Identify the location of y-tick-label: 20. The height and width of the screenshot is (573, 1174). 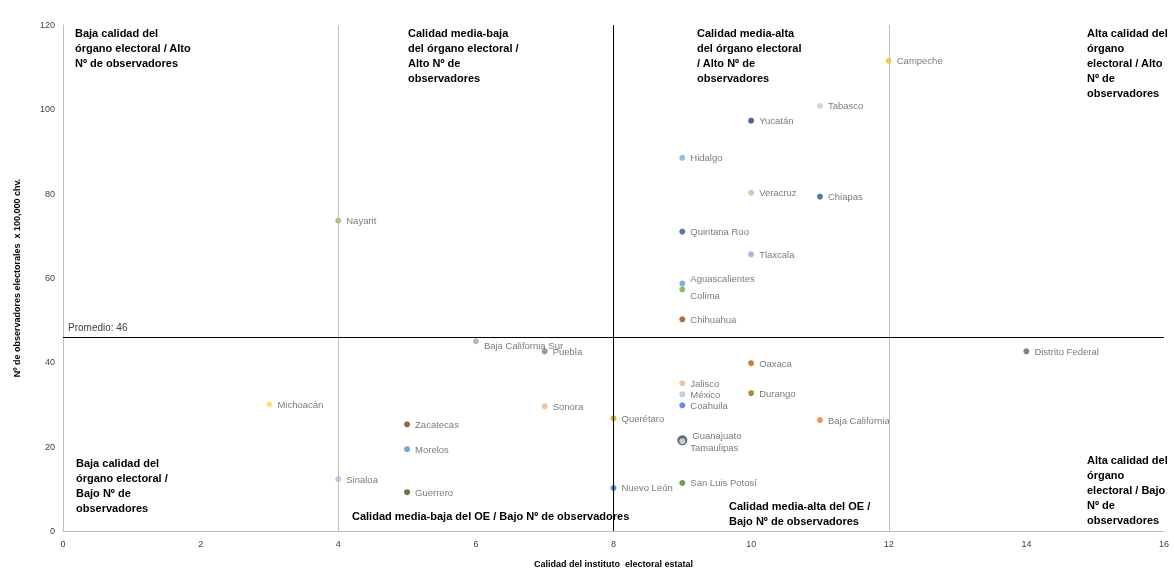
(49, 446).